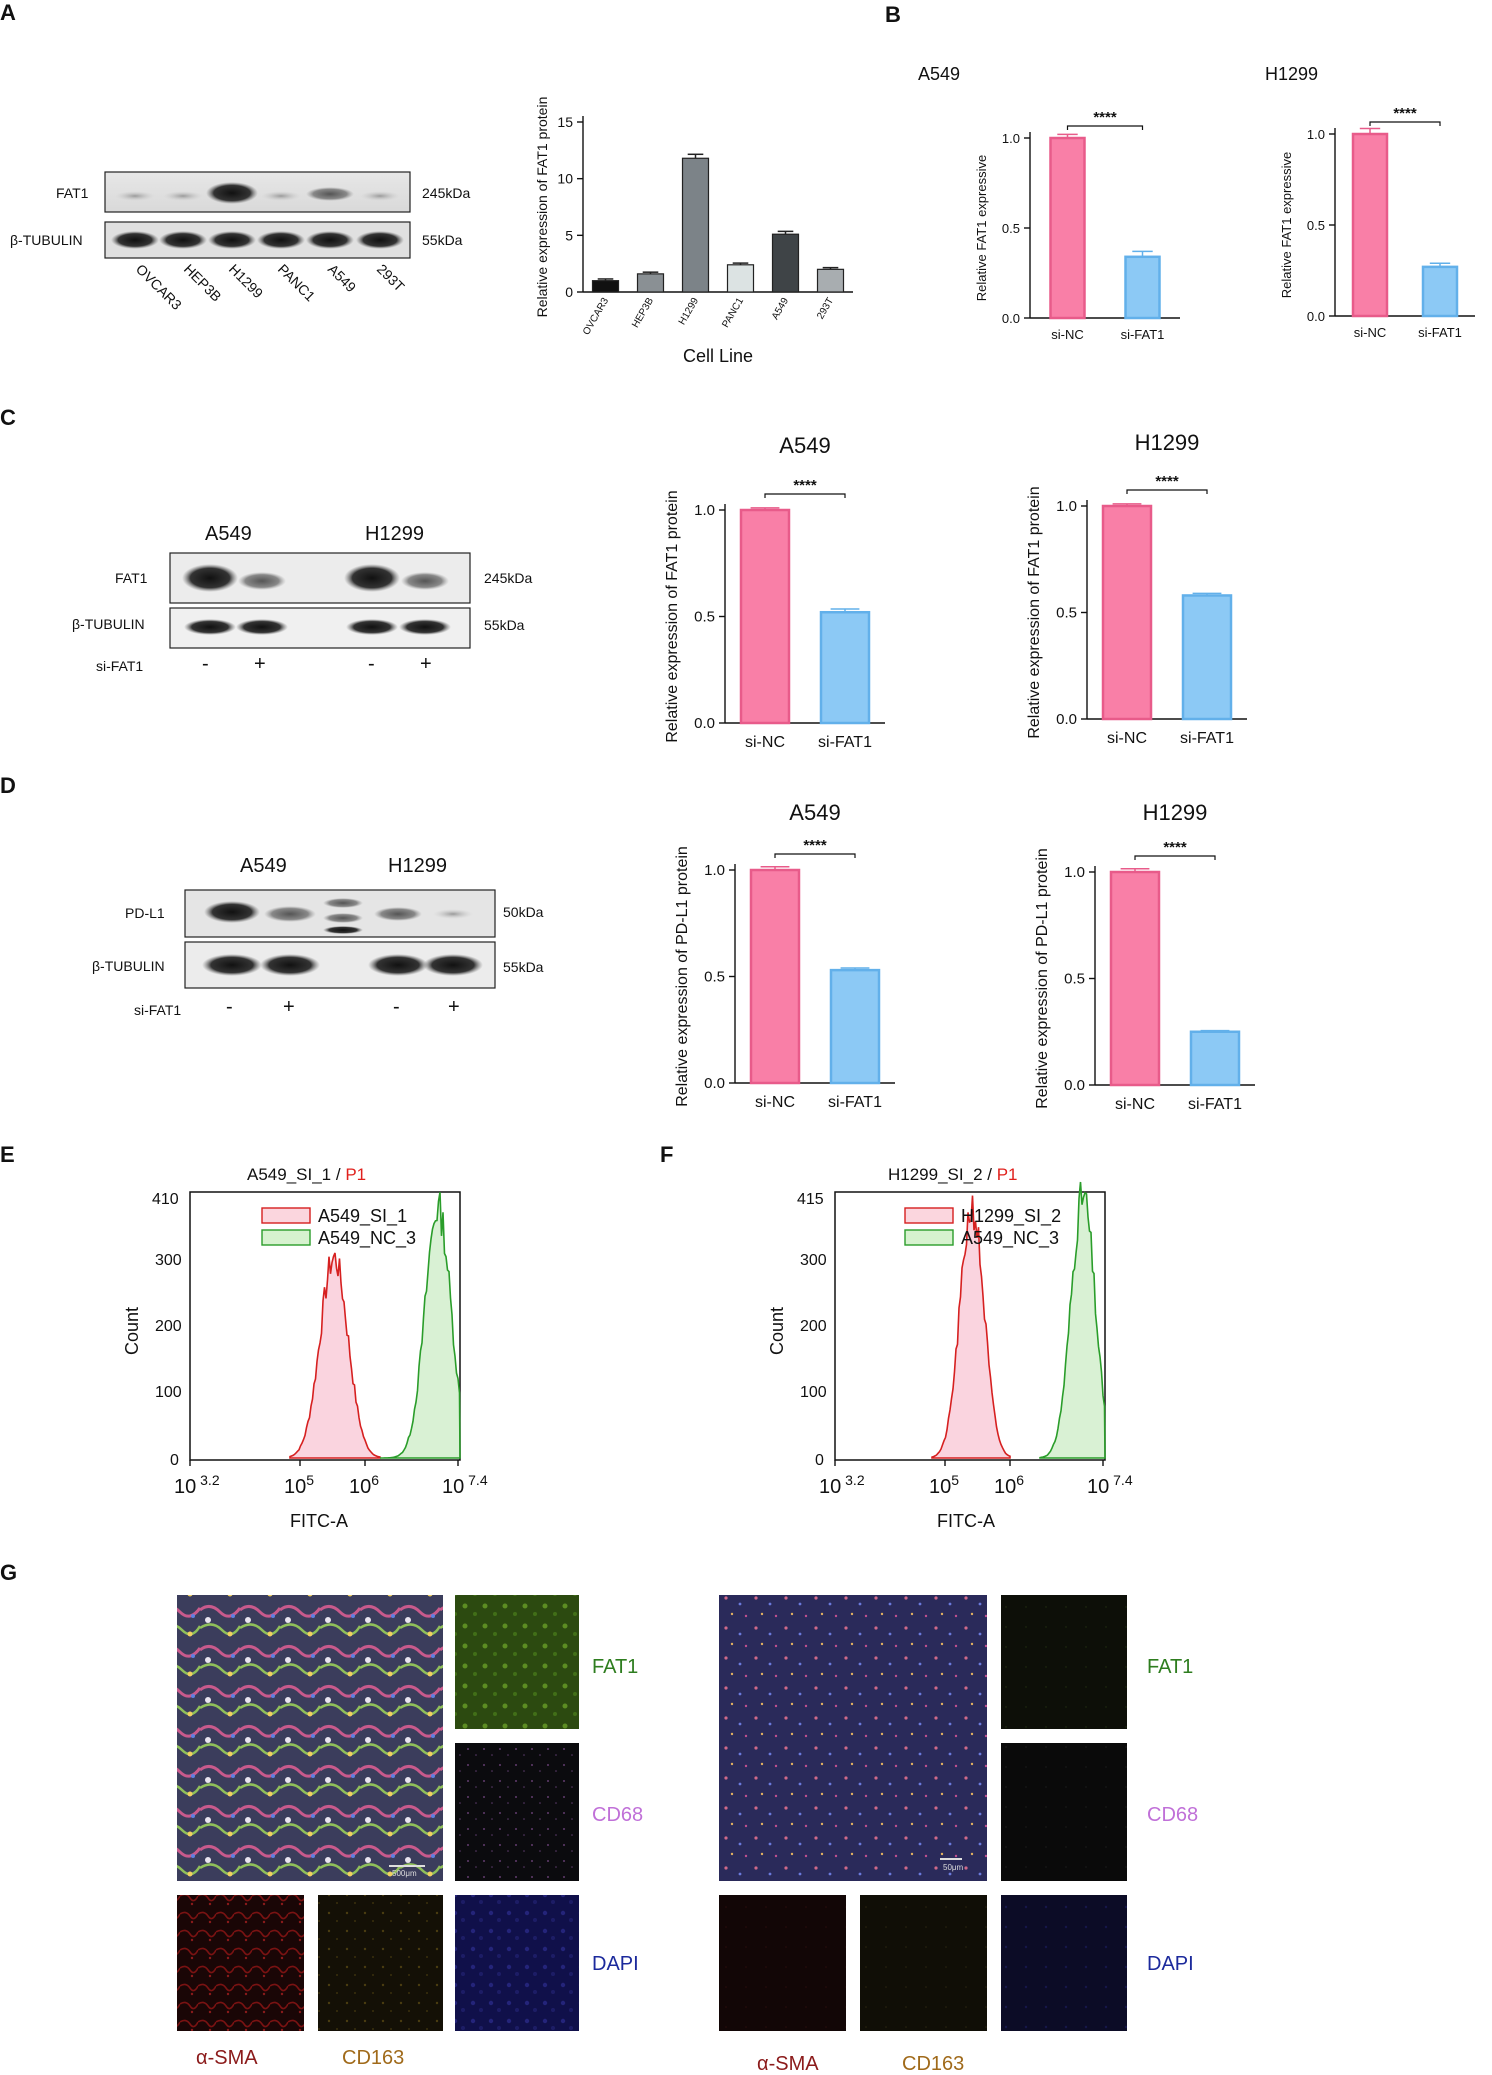 This screenshot has height=2075, width=1492. What do you see at coordinates (1072, 1320) in the screenshot?
I see `flow-f-green-histogram` at bounding box center [1072, 1320].